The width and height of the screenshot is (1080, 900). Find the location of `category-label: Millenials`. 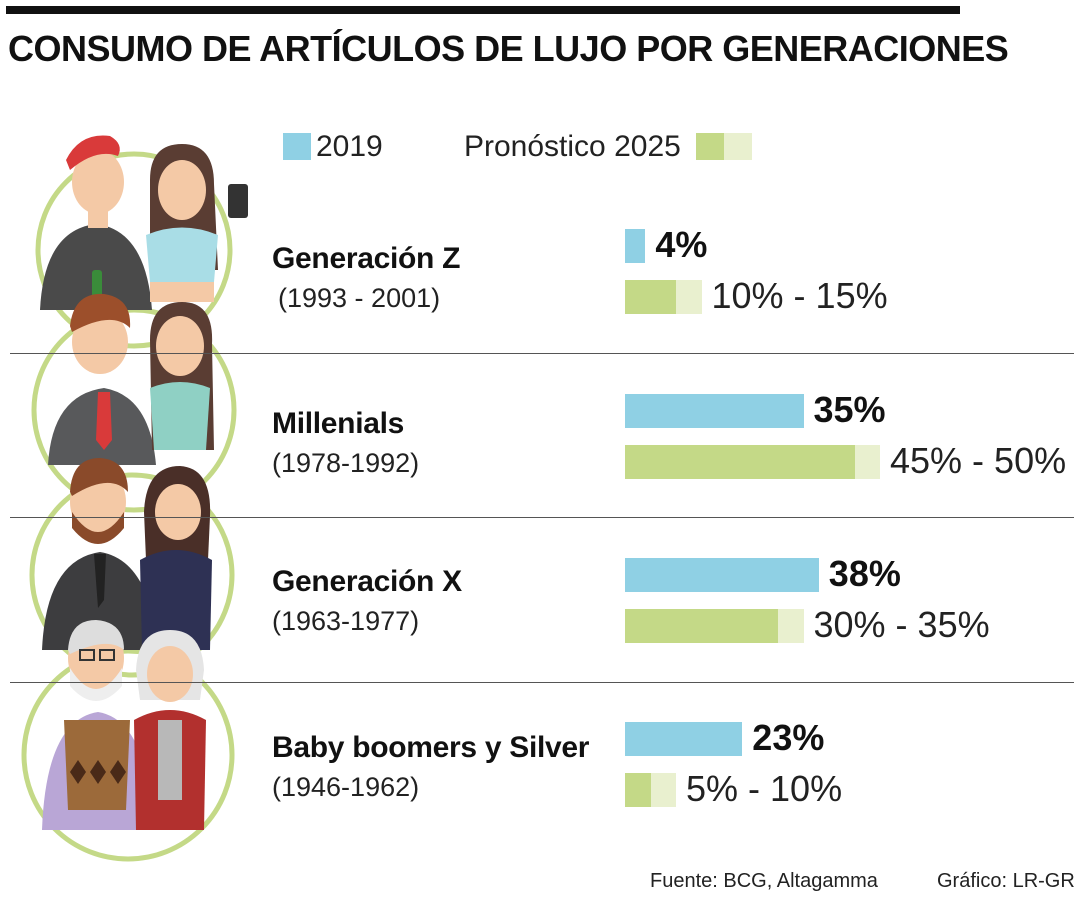

category-label: Millenials is located at coordinates (338, 423).